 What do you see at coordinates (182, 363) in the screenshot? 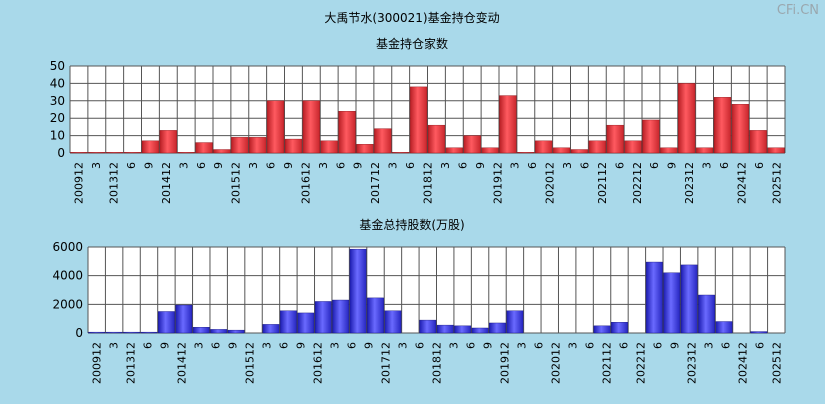
I see `chart2-xtick-label: 201412` at bounding box center [182, 363].